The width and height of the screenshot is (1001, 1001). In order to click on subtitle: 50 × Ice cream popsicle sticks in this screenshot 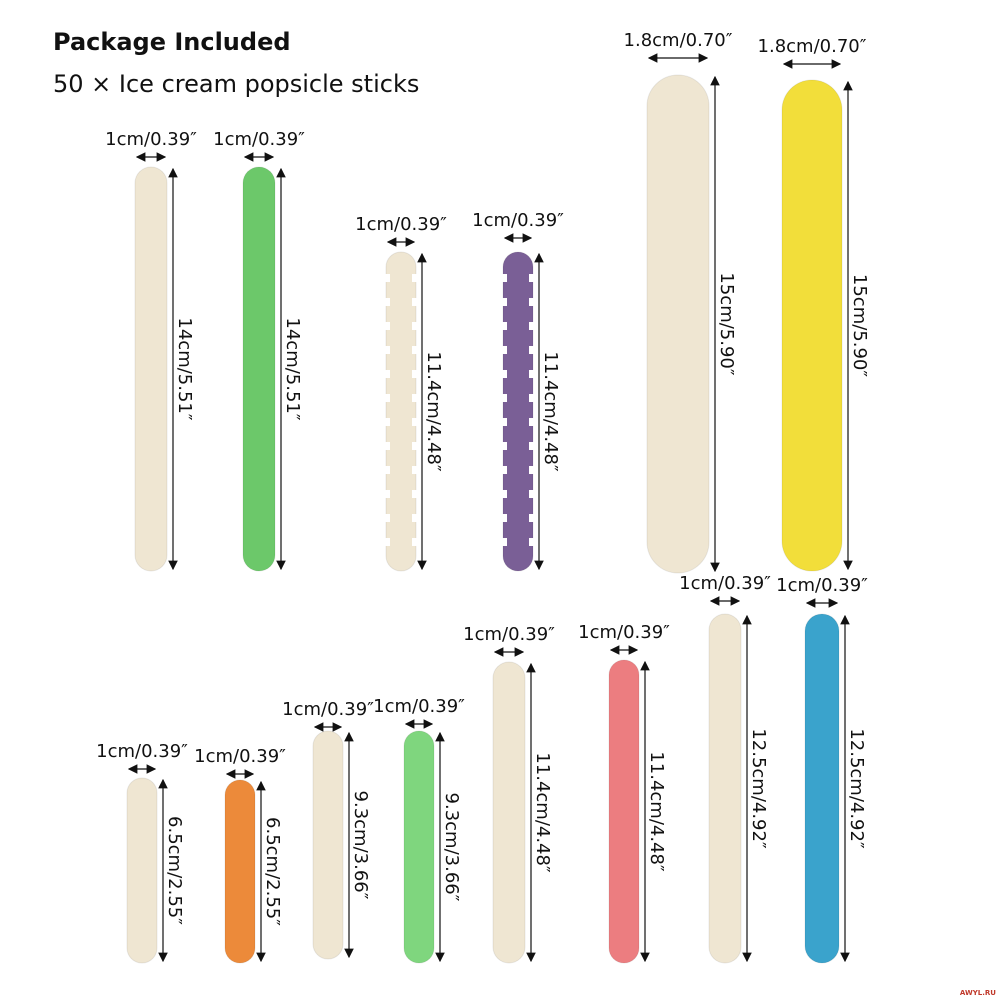, I will do `click(236, 84)`.